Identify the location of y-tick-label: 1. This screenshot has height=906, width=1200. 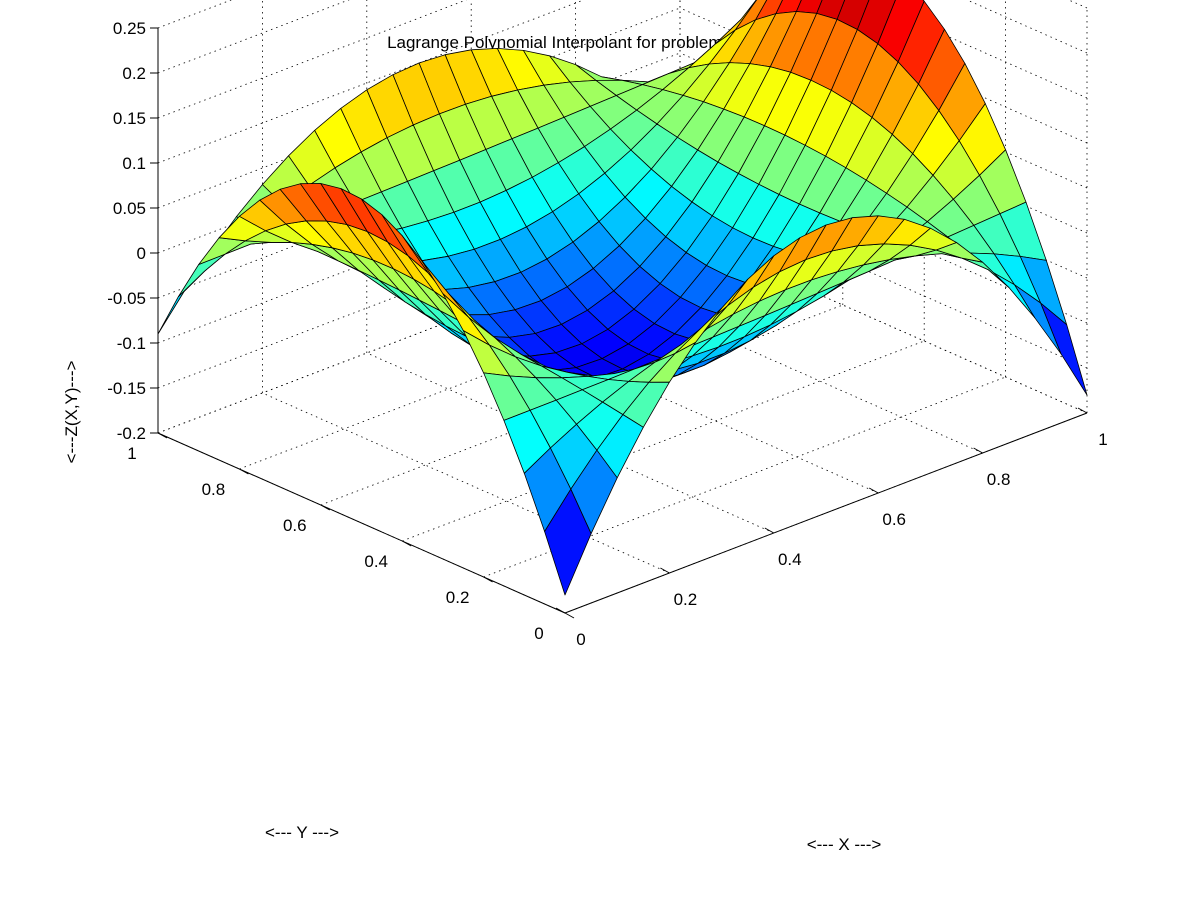
(131, 453).